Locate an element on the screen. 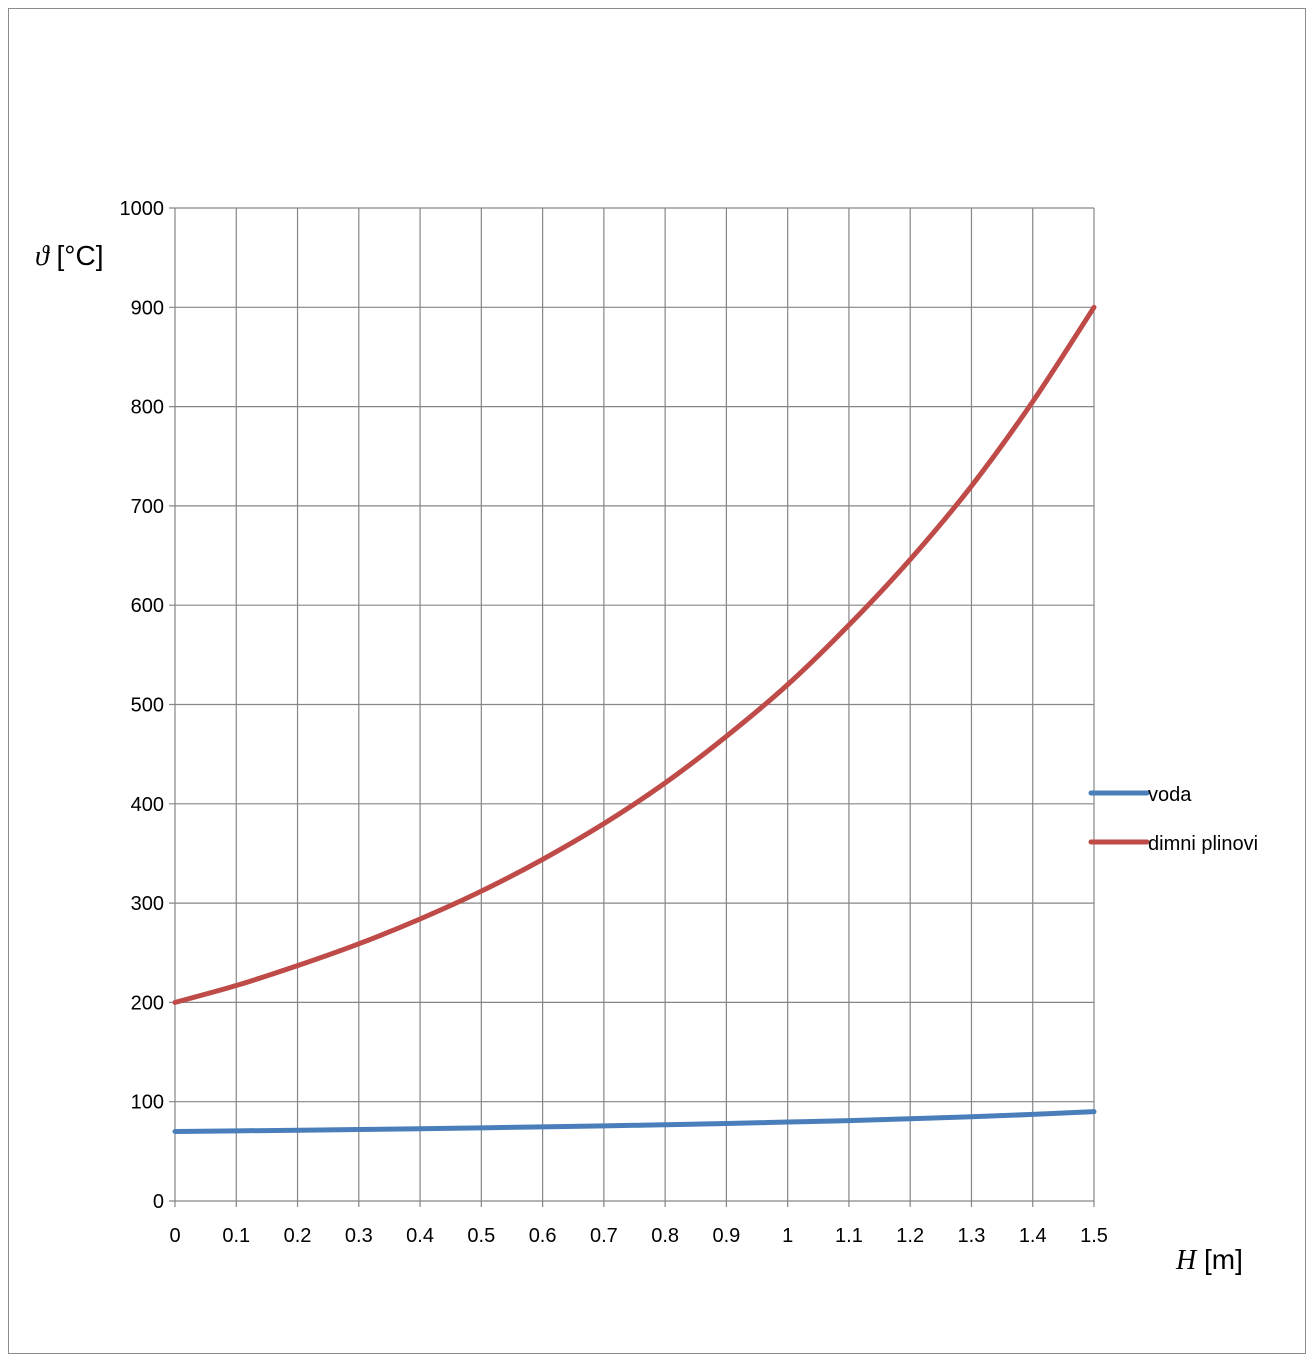 The height and width of the screenshot is (1362, 1314). legend-label-voda: voda is located at coordinates (1170, 795).